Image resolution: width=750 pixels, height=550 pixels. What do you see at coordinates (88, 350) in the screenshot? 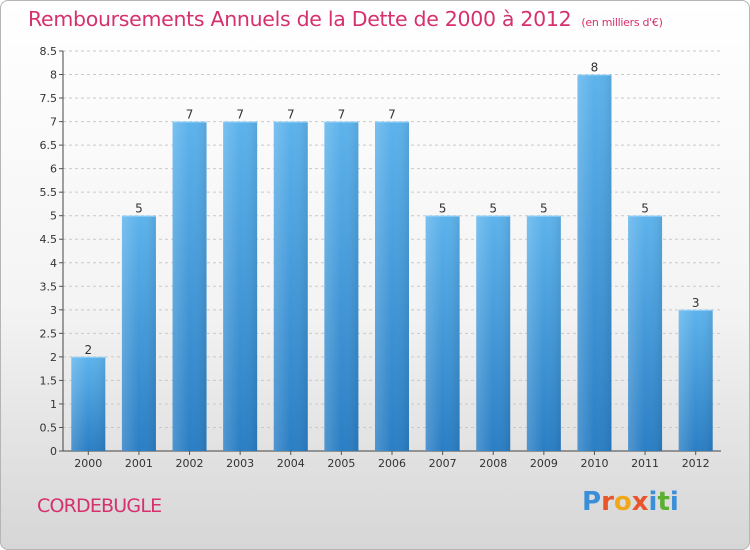
I see `value-label: 2` at bounding box center [88, 350].